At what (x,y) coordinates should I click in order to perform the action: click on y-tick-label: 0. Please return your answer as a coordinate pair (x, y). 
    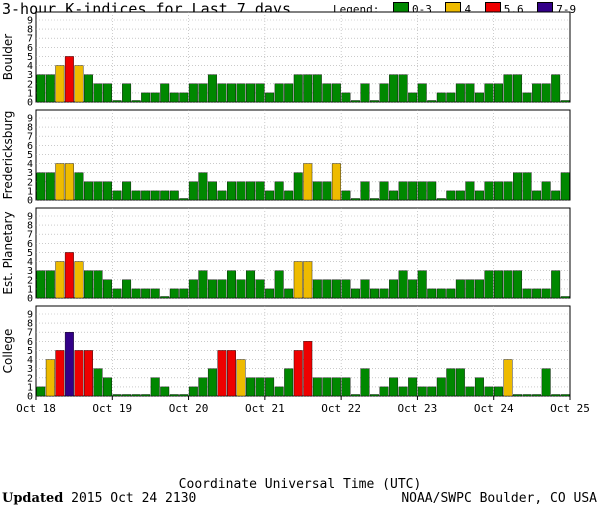
    Looking at the image, I should click on (30, 299).